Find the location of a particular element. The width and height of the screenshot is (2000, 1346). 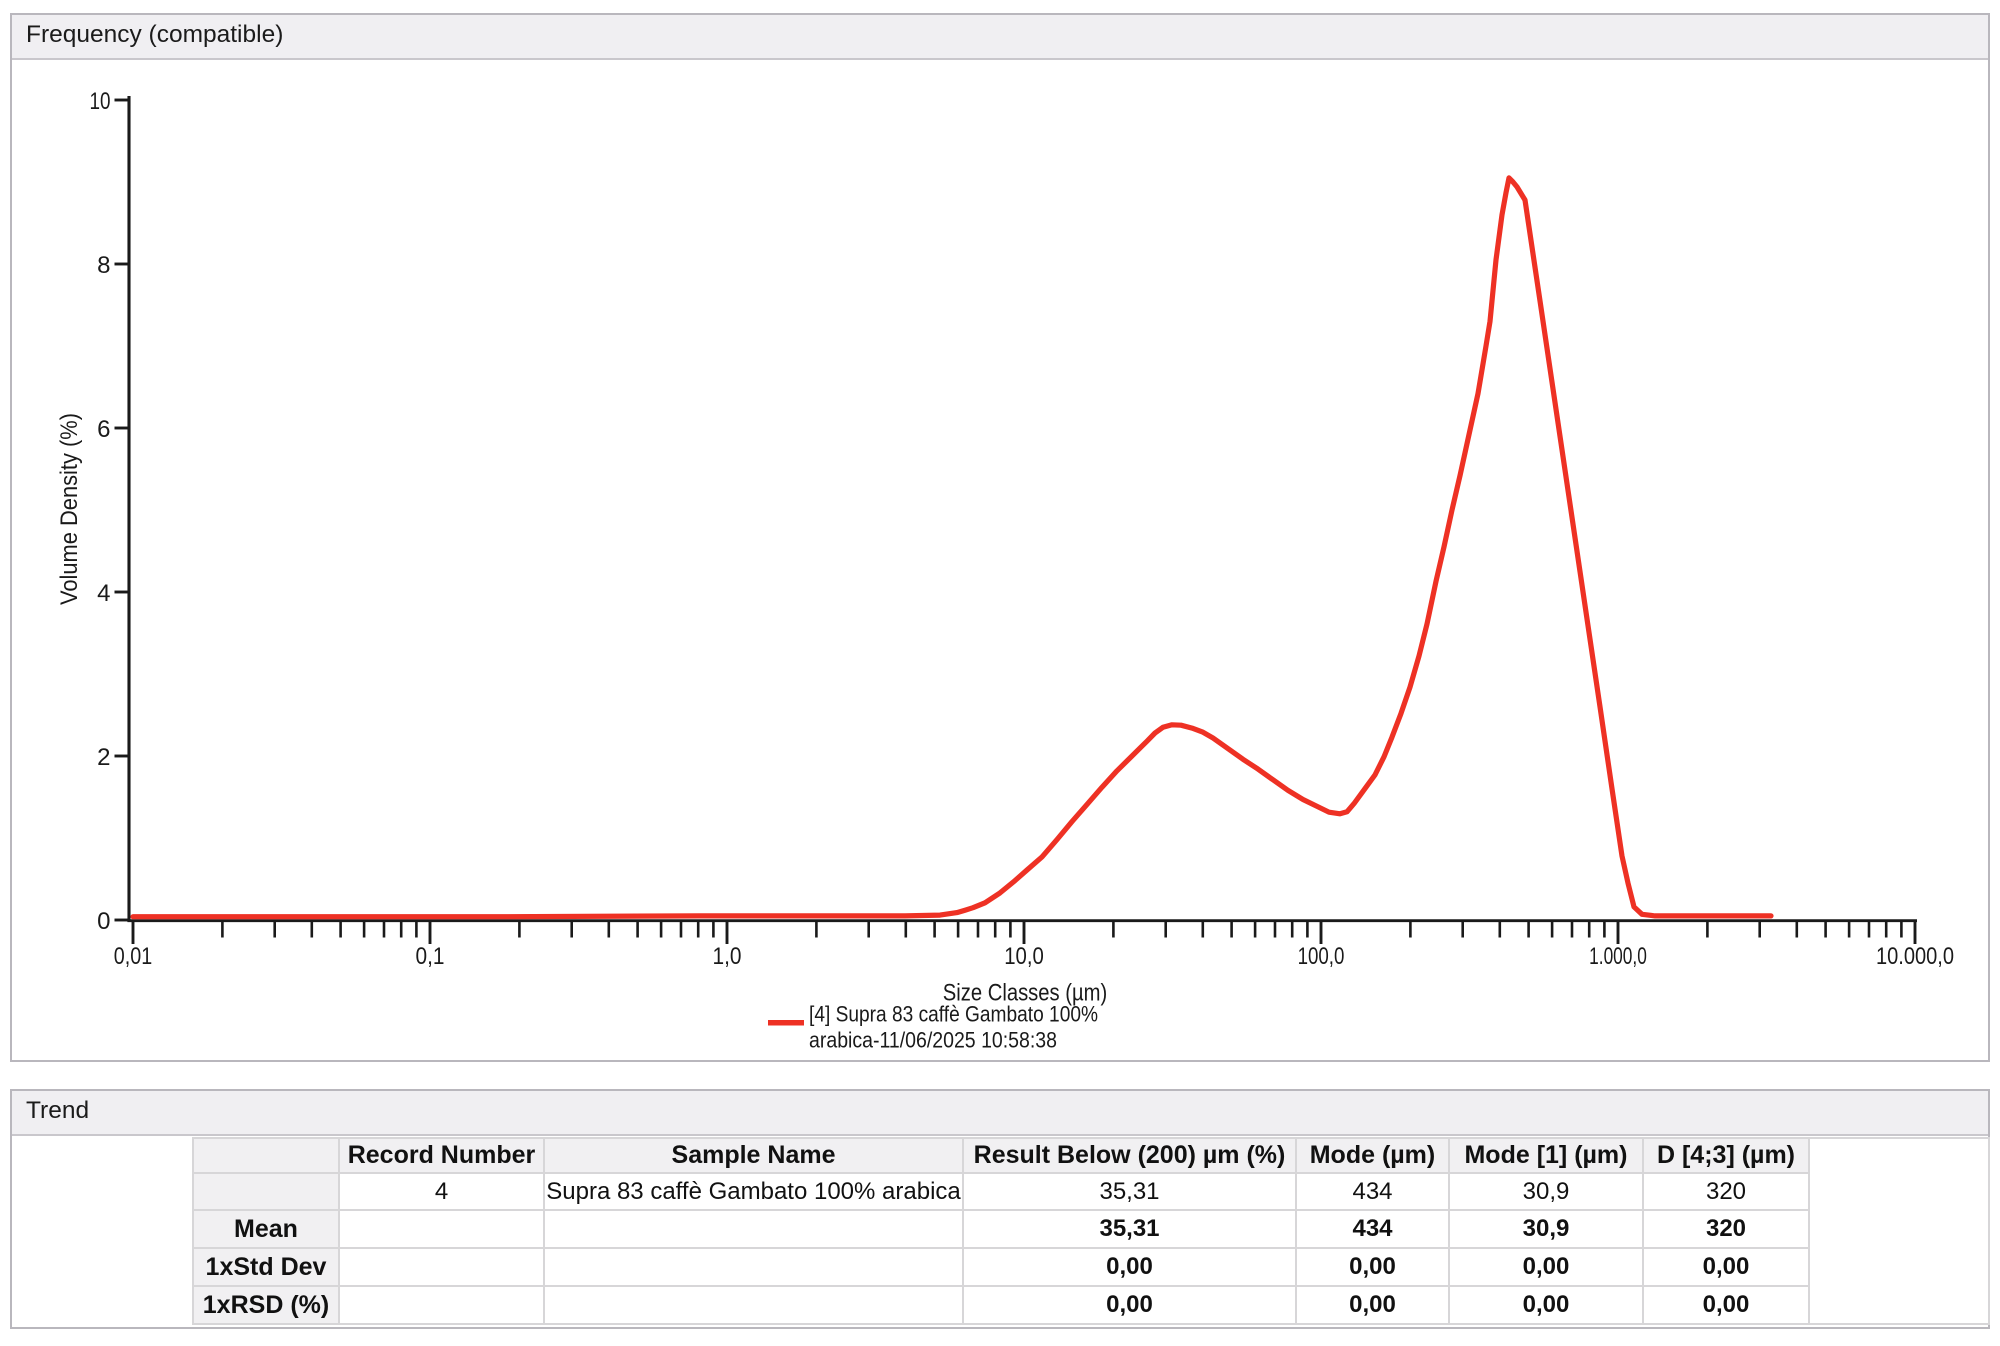

svg-text: 4 is located at coordinates (103, 593).